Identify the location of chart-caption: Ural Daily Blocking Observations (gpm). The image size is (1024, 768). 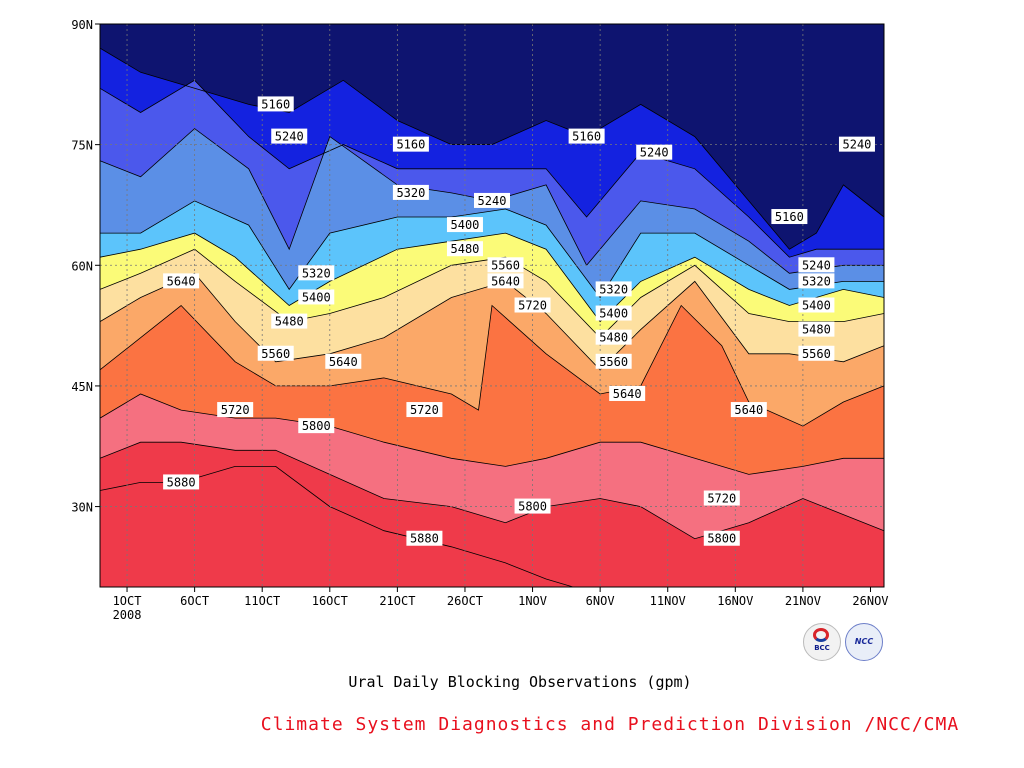
(520, 682).